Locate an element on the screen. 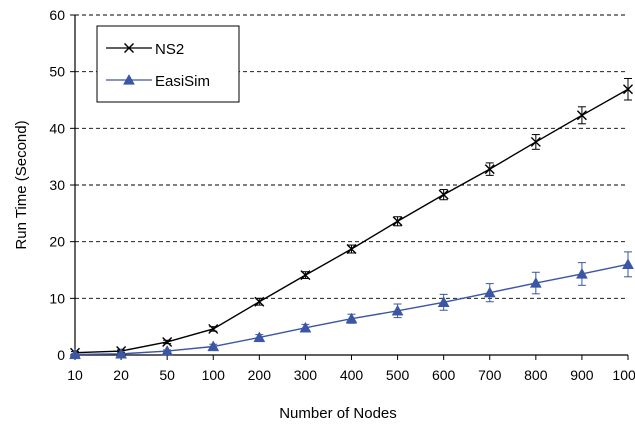 The image size is (635, 431). x-tick-label: 200 is located at coordinates (260, 375).